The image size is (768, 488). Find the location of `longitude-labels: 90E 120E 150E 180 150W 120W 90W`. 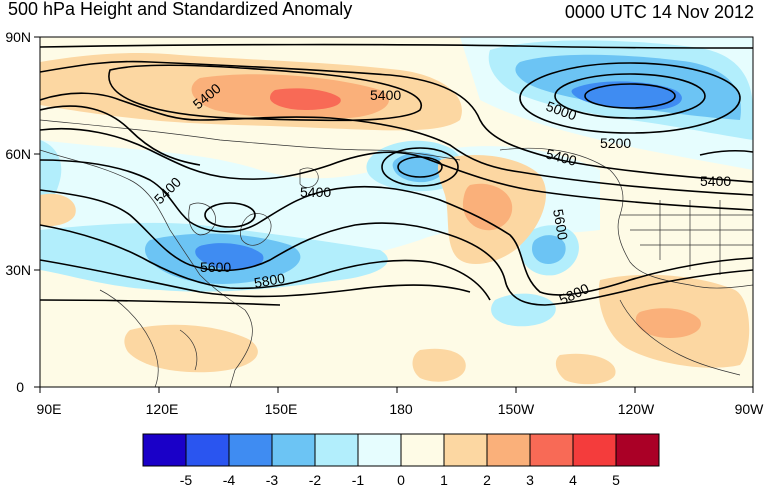

longitude-labels: 90E 120E 150E 180 150W 120W 90W is located at coordinates (401, 409).